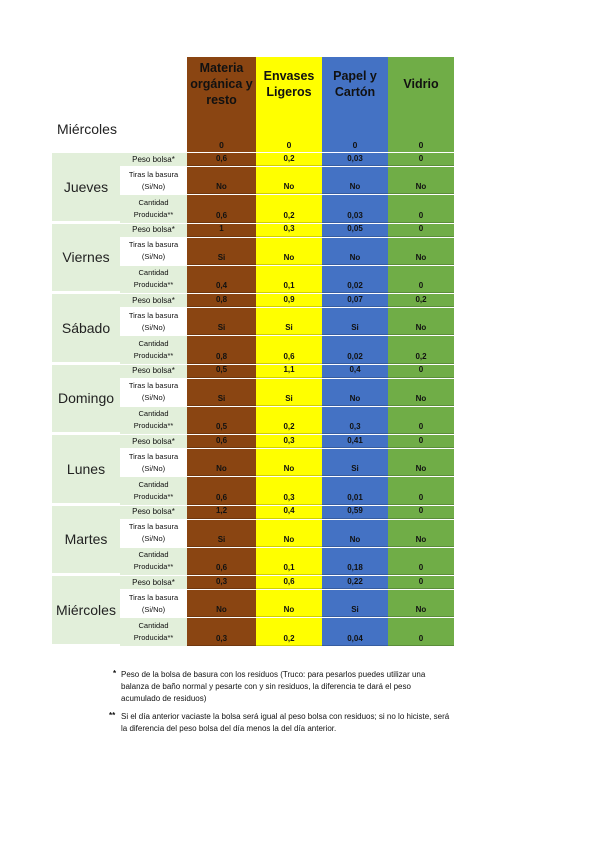 The width and height of the screenshot is (599, 848). Describe the element at coordinates (86, 610) in the screenshot. I see `day-label: Miércoles` at that location.